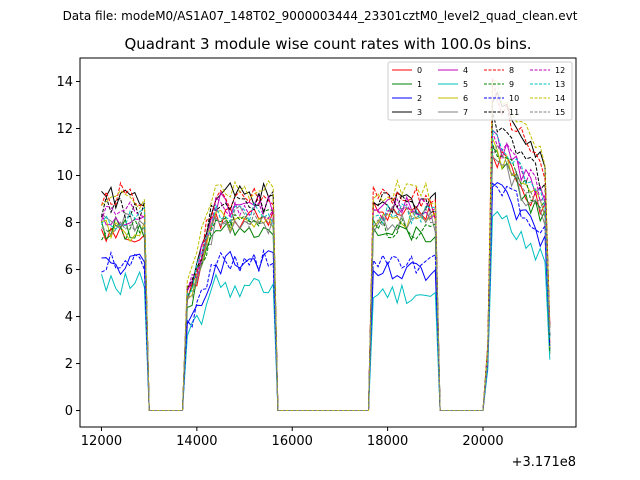  Describe the element at coordinates (419, 84) in the screenshot. I see `legend-label-1: 1` at that location.